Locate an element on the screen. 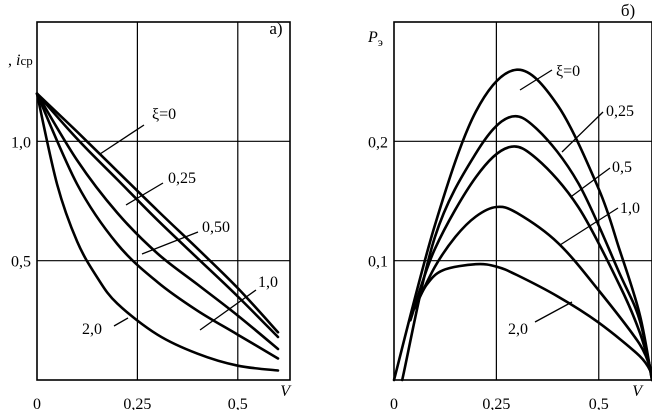  y-axis-label: Pэ is located at coordinates (375, 39).